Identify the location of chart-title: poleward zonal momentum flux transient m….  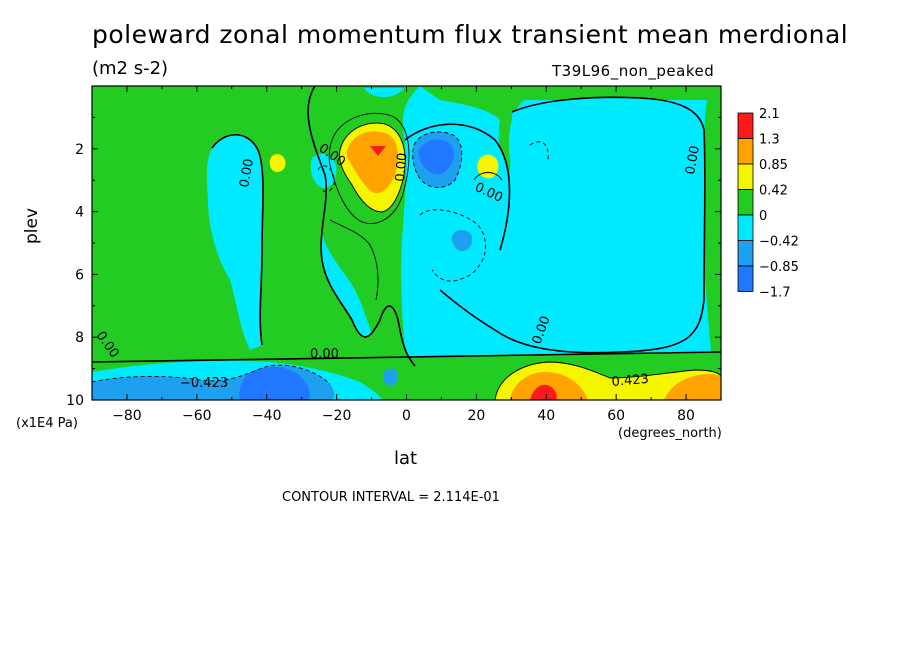
(470, 34).